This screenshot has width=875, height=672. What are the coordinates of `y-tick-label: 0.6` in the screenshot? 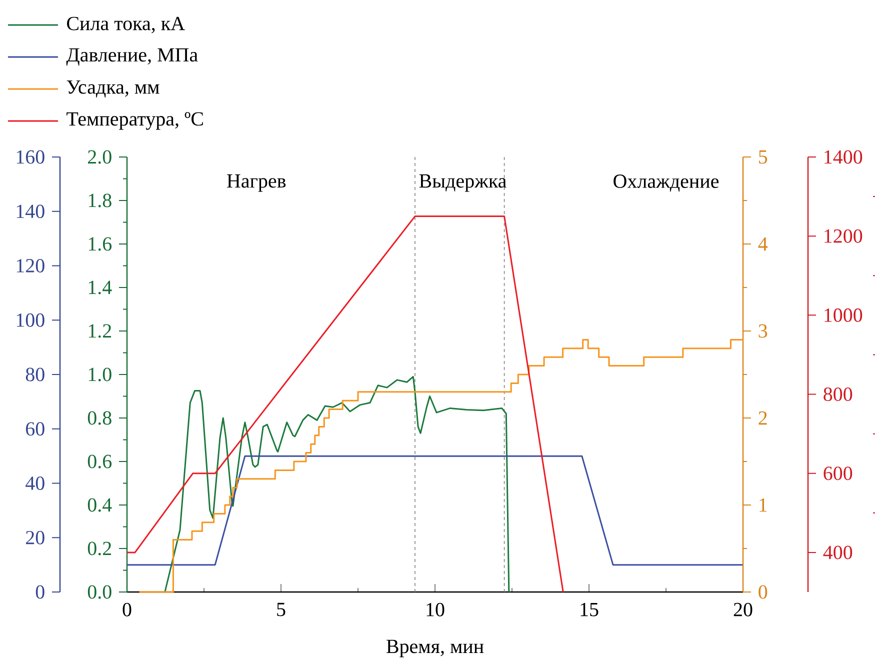 It's located at (100, 461).